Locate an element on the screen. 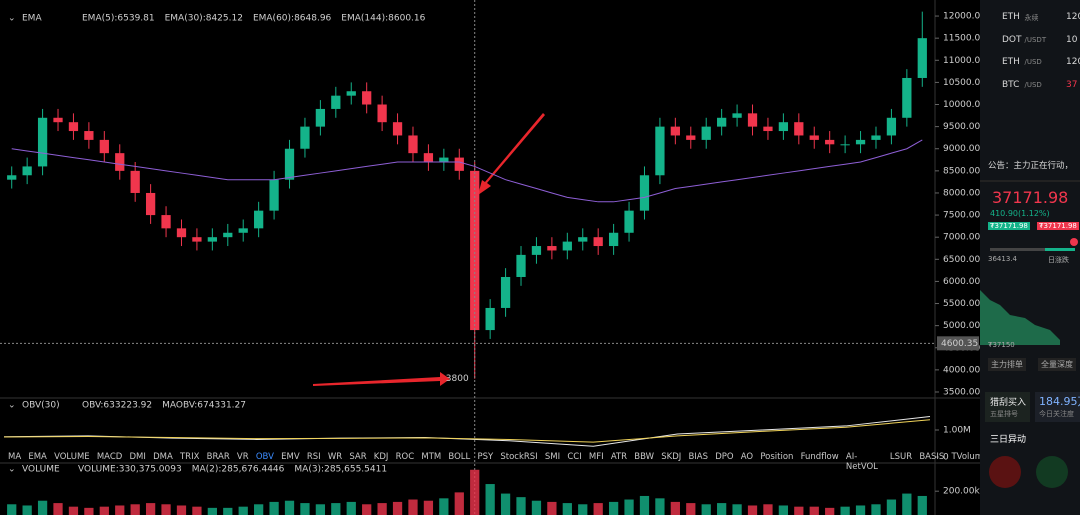 Image resolution: width=1080 pixels, height=515 pixels. indicator-tab: TVolume is located at coordinates (970, 457).